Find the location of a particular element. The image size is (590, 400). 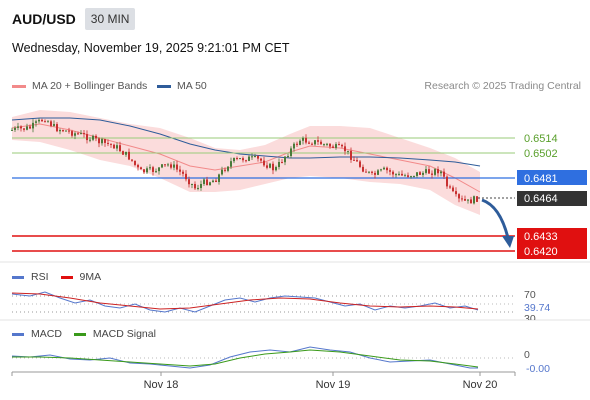

rsi-line is located at coordinates (245, 302).